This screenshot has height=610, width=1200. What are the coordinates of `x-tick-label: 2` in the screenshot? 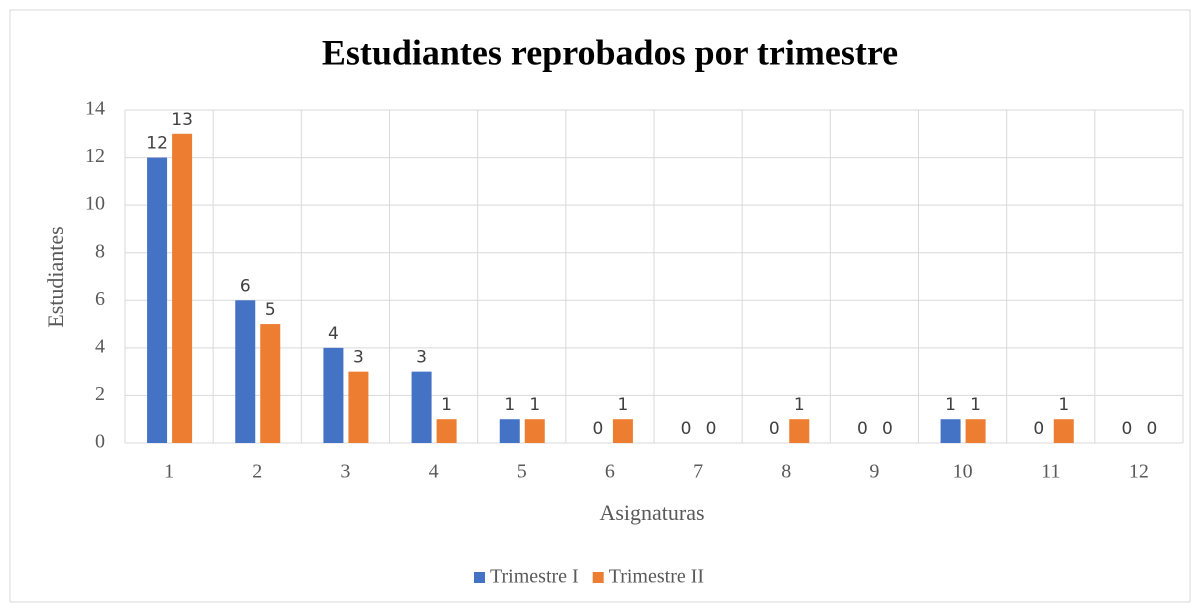 It's located at (257, 472).